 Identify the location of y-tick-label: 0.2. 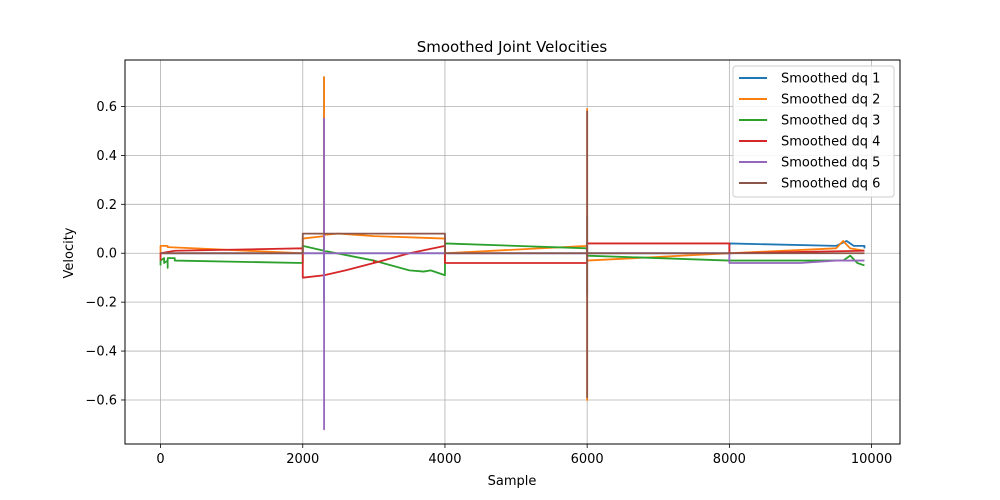
(106, 205).